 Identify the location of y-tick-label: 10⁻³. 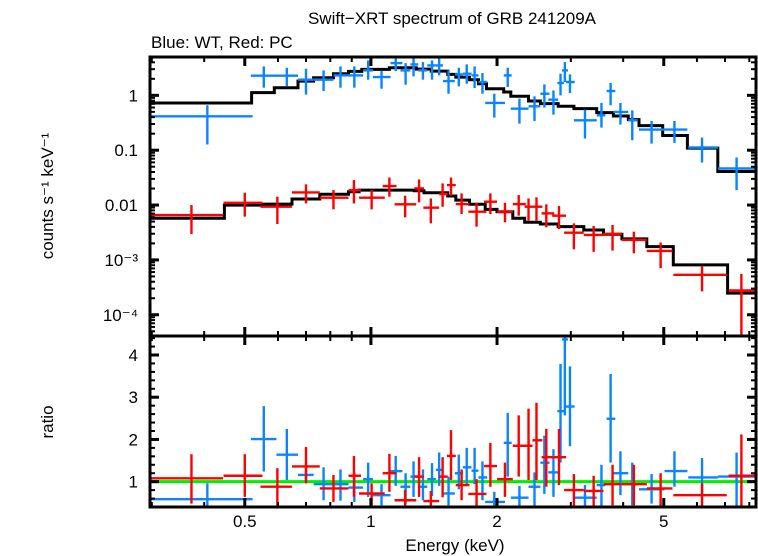
(121, 260).